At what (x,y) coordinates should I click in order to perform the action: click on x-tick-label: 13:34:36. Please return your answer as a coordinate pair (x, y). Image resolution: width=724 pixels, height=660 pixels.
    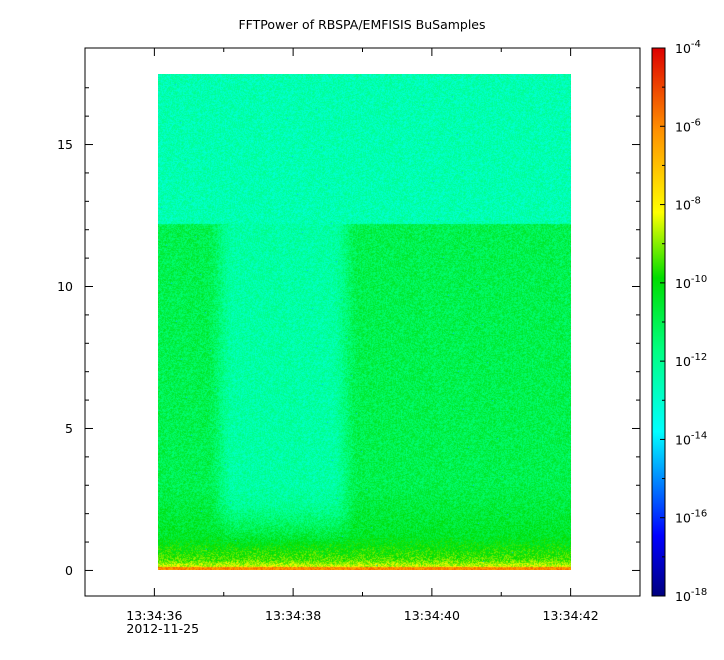
    Looking at the image, I should click on (154, 615).